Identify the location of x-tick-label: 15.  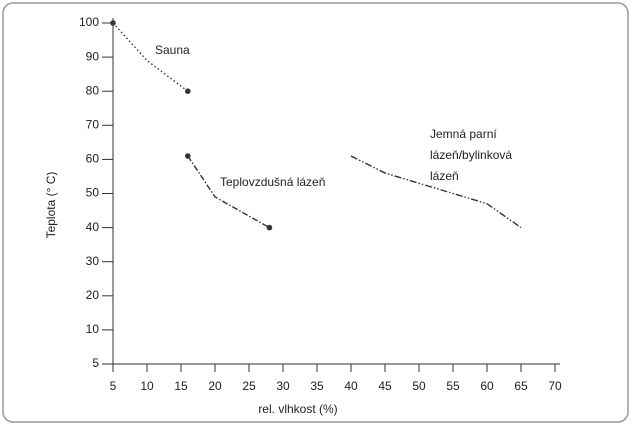
(181, 386).